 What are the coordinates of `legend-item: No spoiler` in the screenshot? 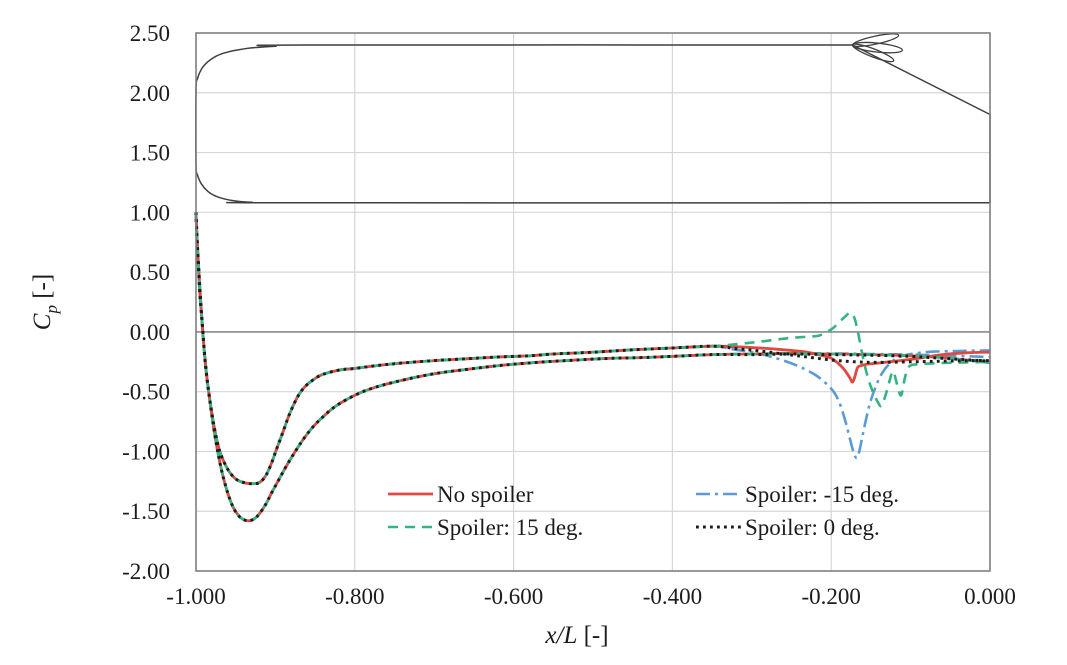 It's located at (461, 494).